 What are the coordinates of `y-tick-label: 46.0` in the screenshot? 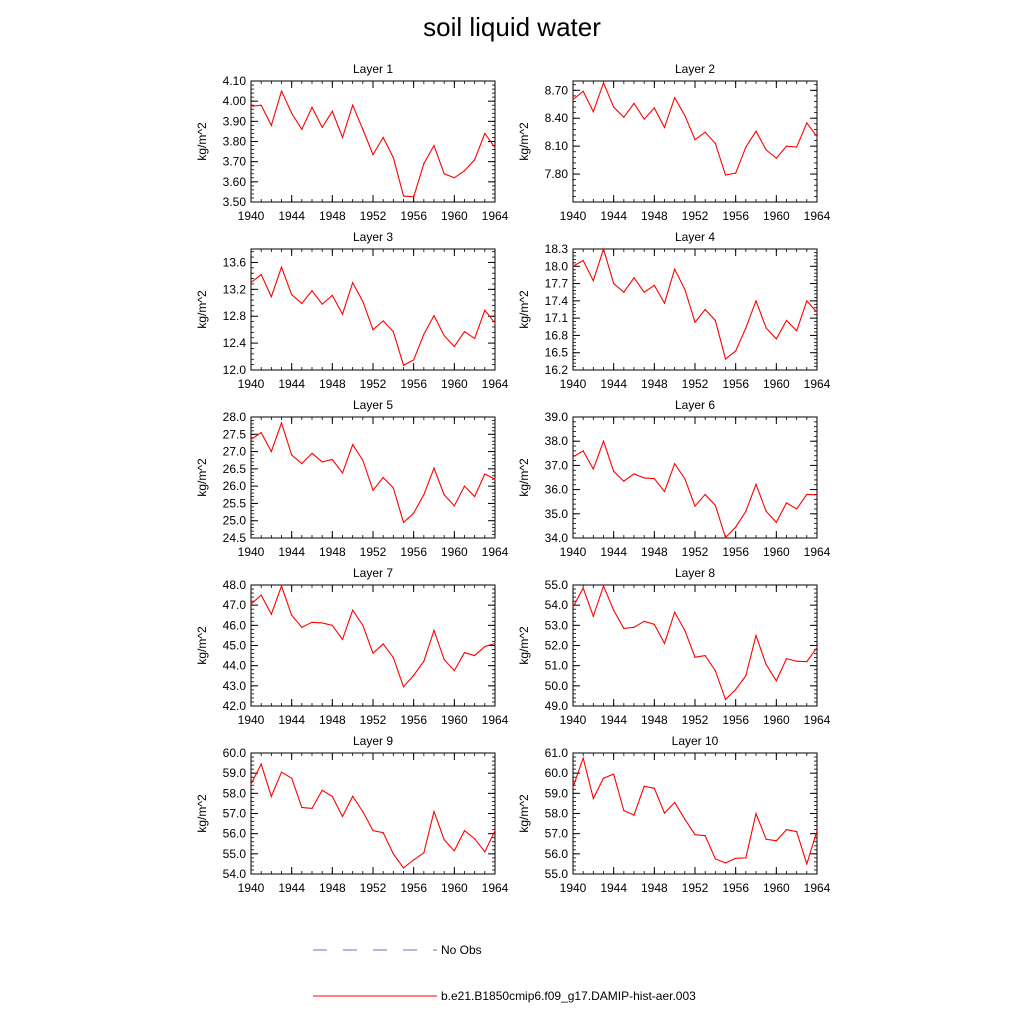 It's located at (235, 625).